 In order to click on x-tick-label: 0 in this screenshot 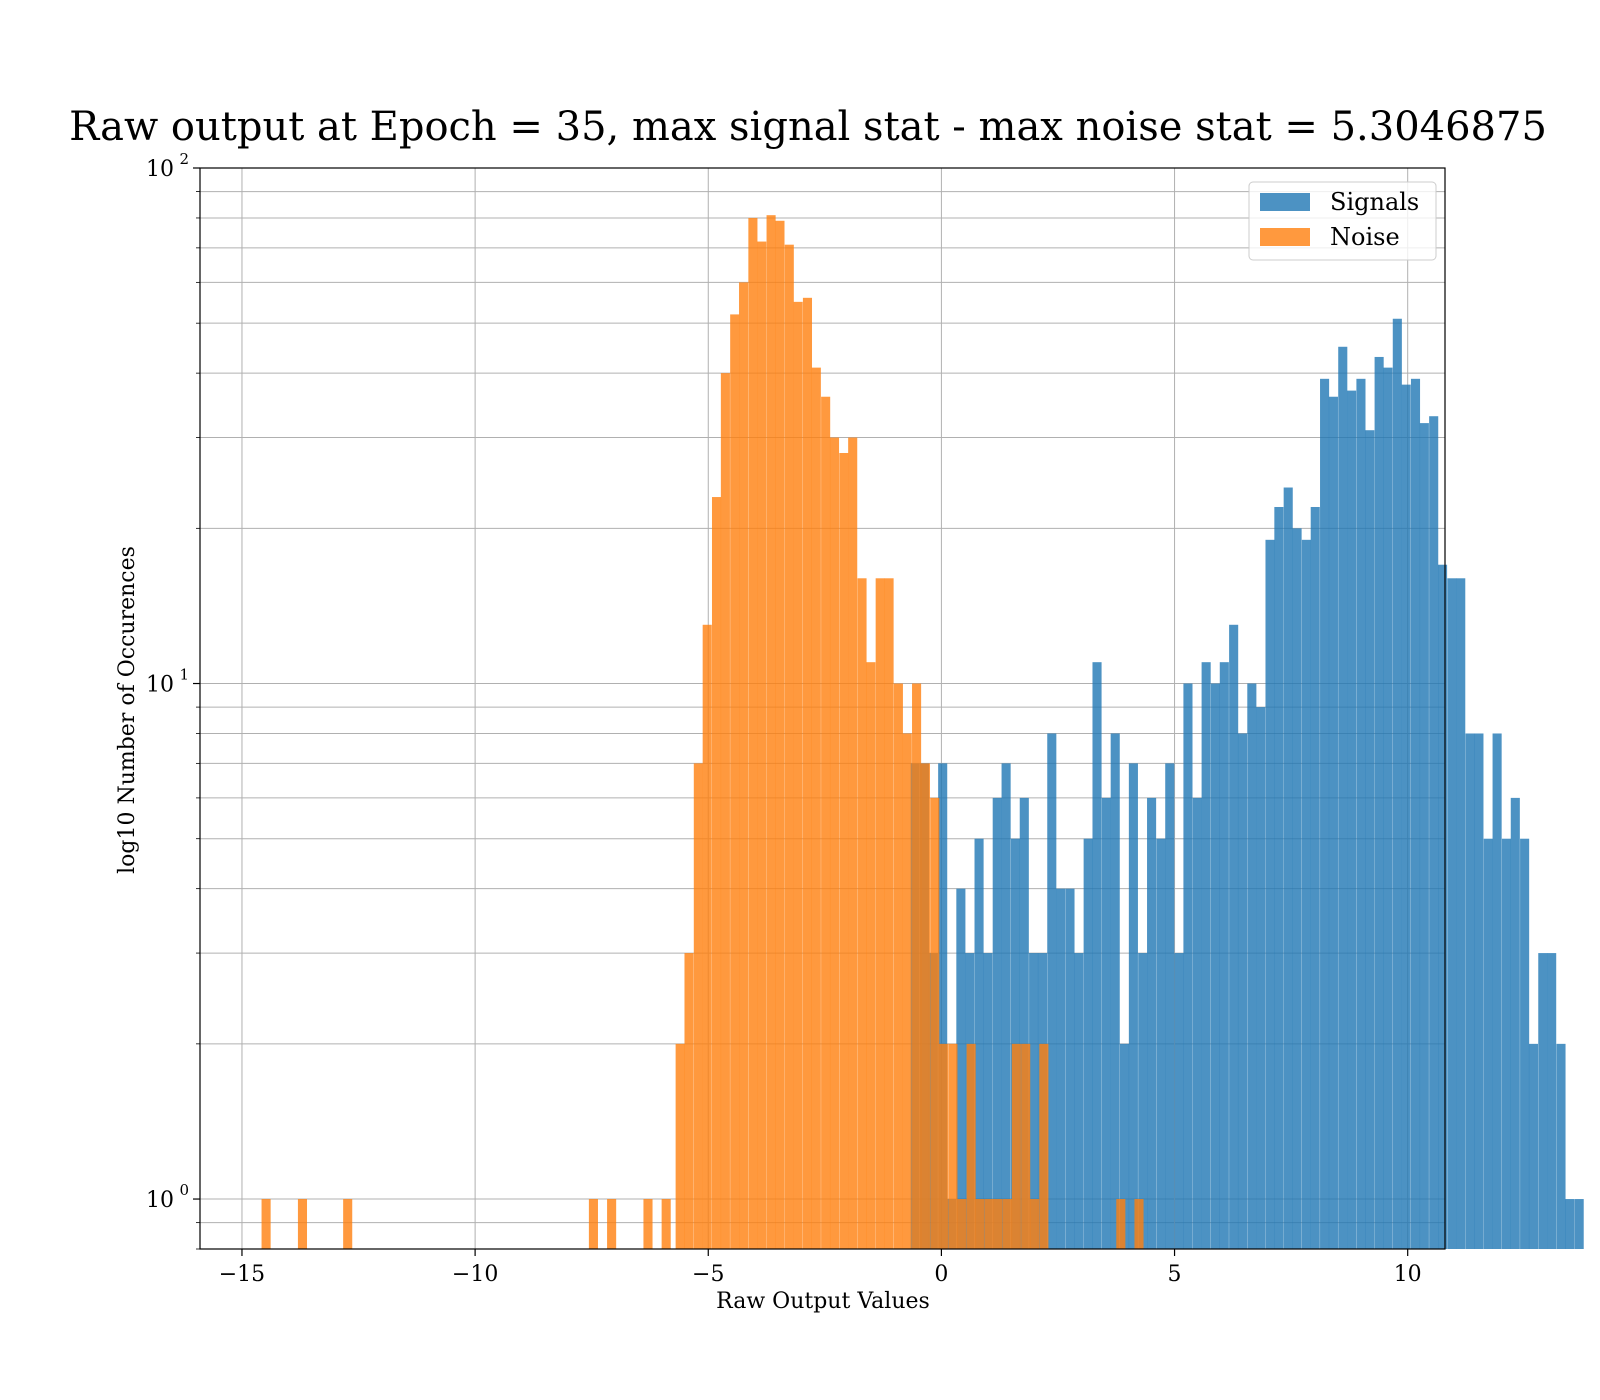, I will do `click(941, 1274)`.